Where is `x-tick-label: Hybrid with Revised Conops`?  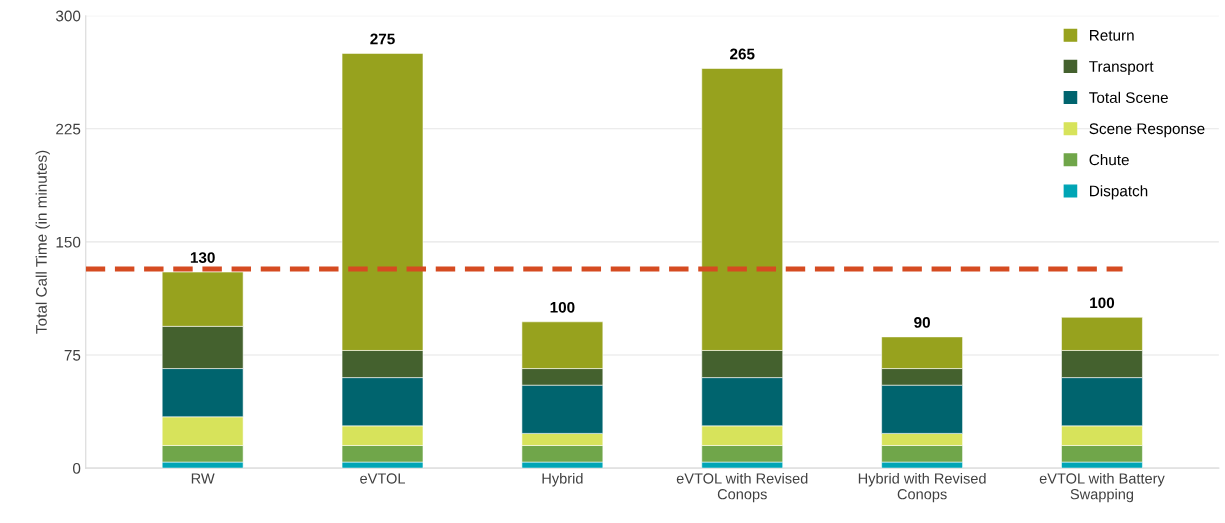 x-tick-label: Hybrid with Revised Conops is located at coordinates (922, 487).